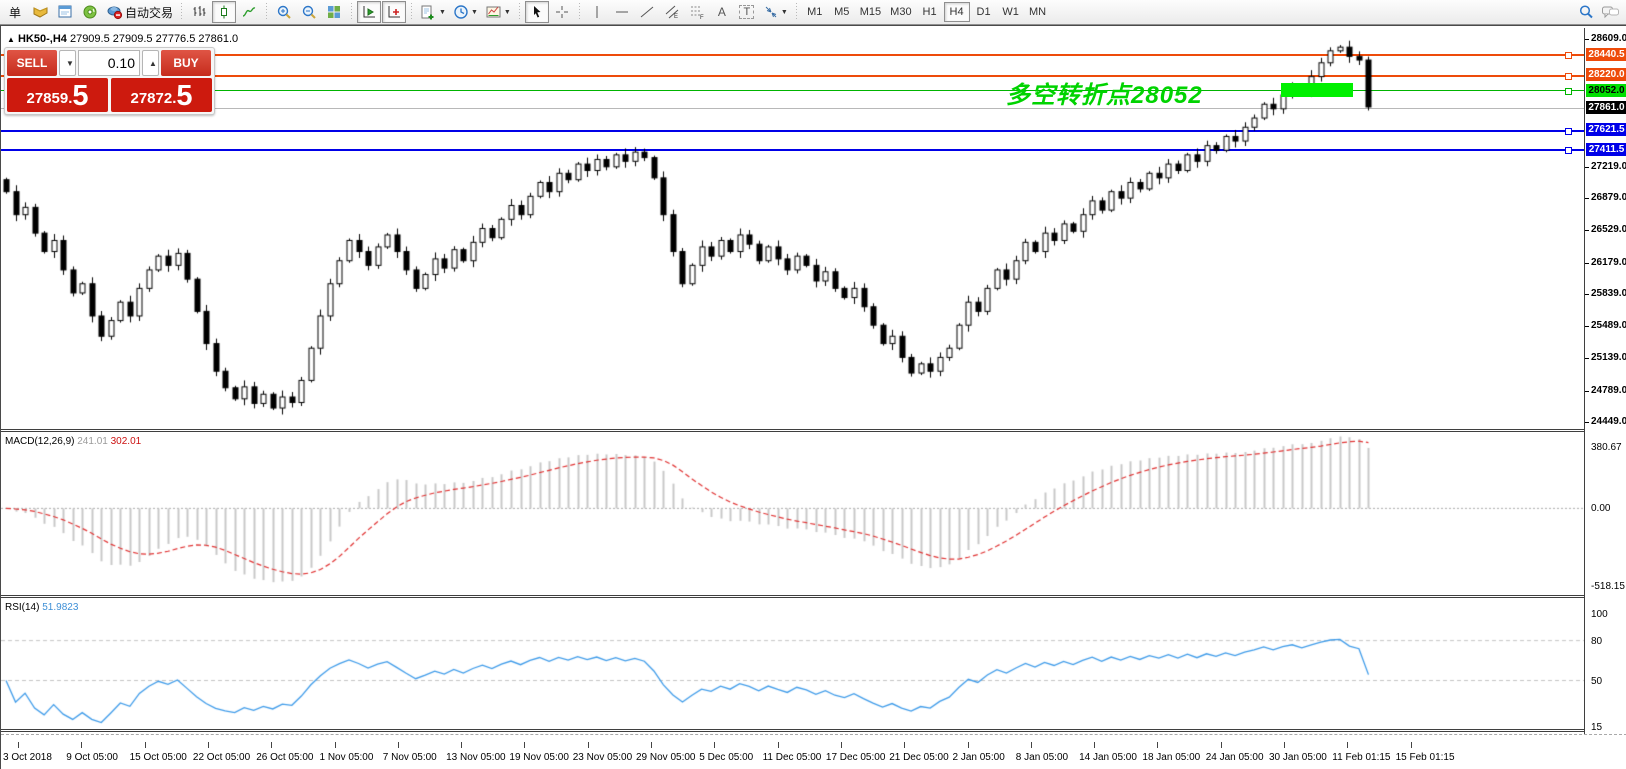 The height and width of the screenshot is (769, 1626). What do you see at coordinates (11, 39) in the screenshot?
I see `collapse-triangle-icon: ▲` at bounding box center [11, 39].